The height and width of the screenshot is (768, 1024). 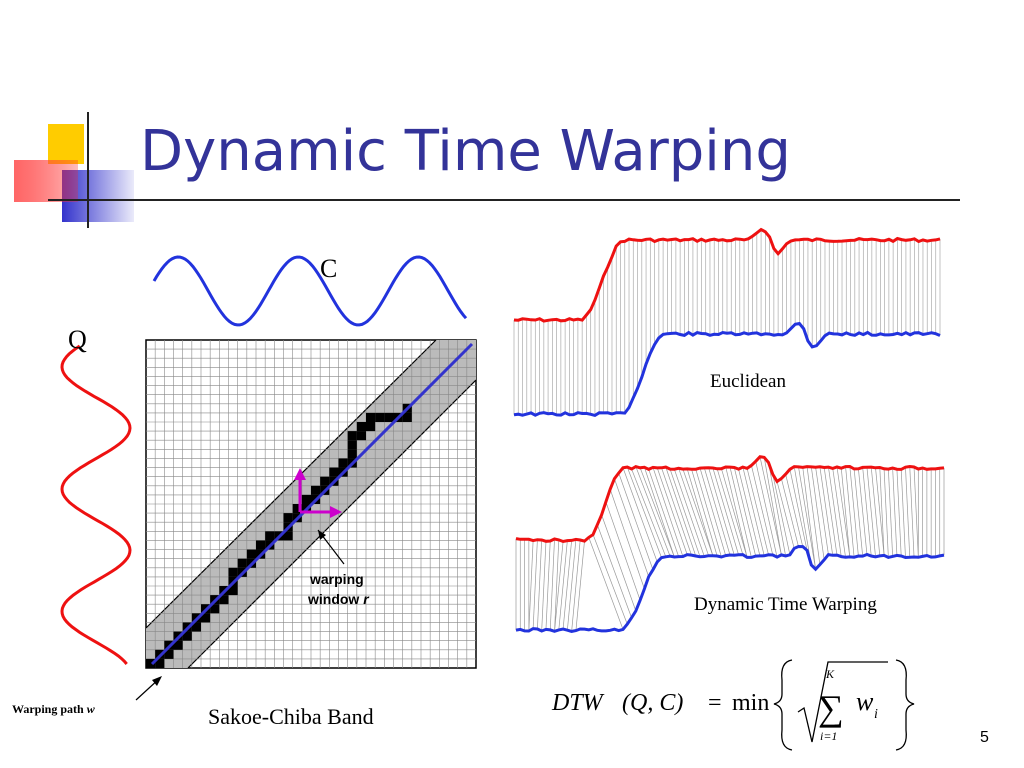 I want to click on euclidean-series-q, so click(x=727, y=275).